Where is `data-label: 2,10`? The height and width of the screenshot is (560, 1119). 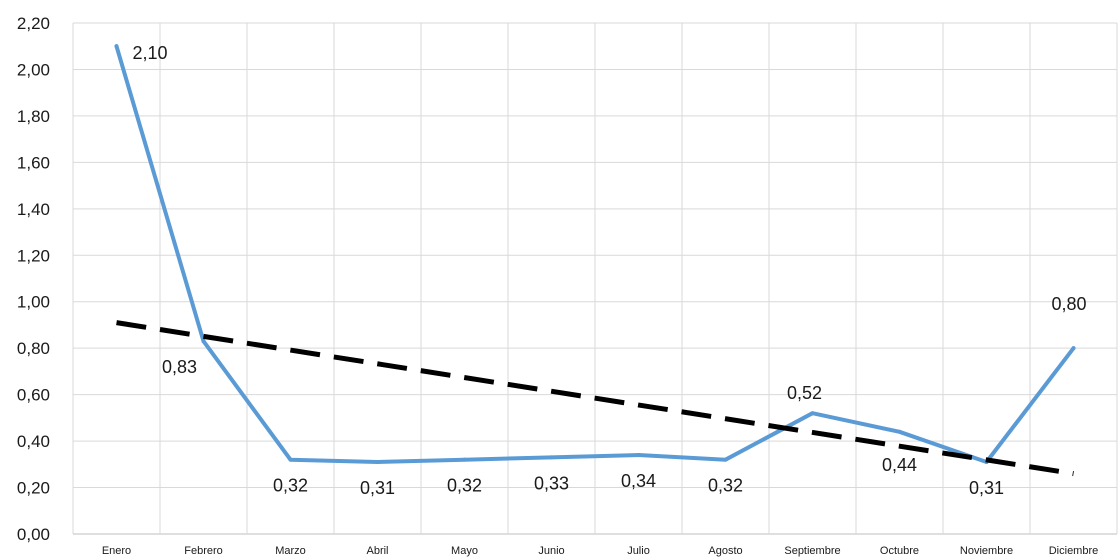
data-label: 2,10 is located at coordinates (150, 53).